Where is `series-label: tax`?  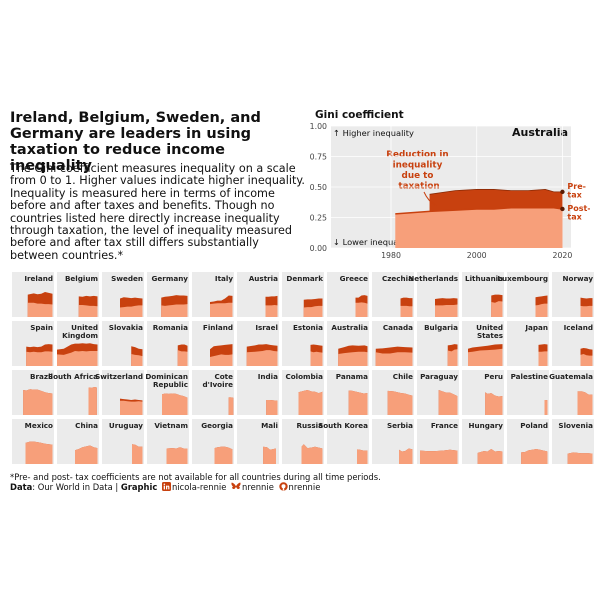
series-label: tax is located at coordinates (574, 216).